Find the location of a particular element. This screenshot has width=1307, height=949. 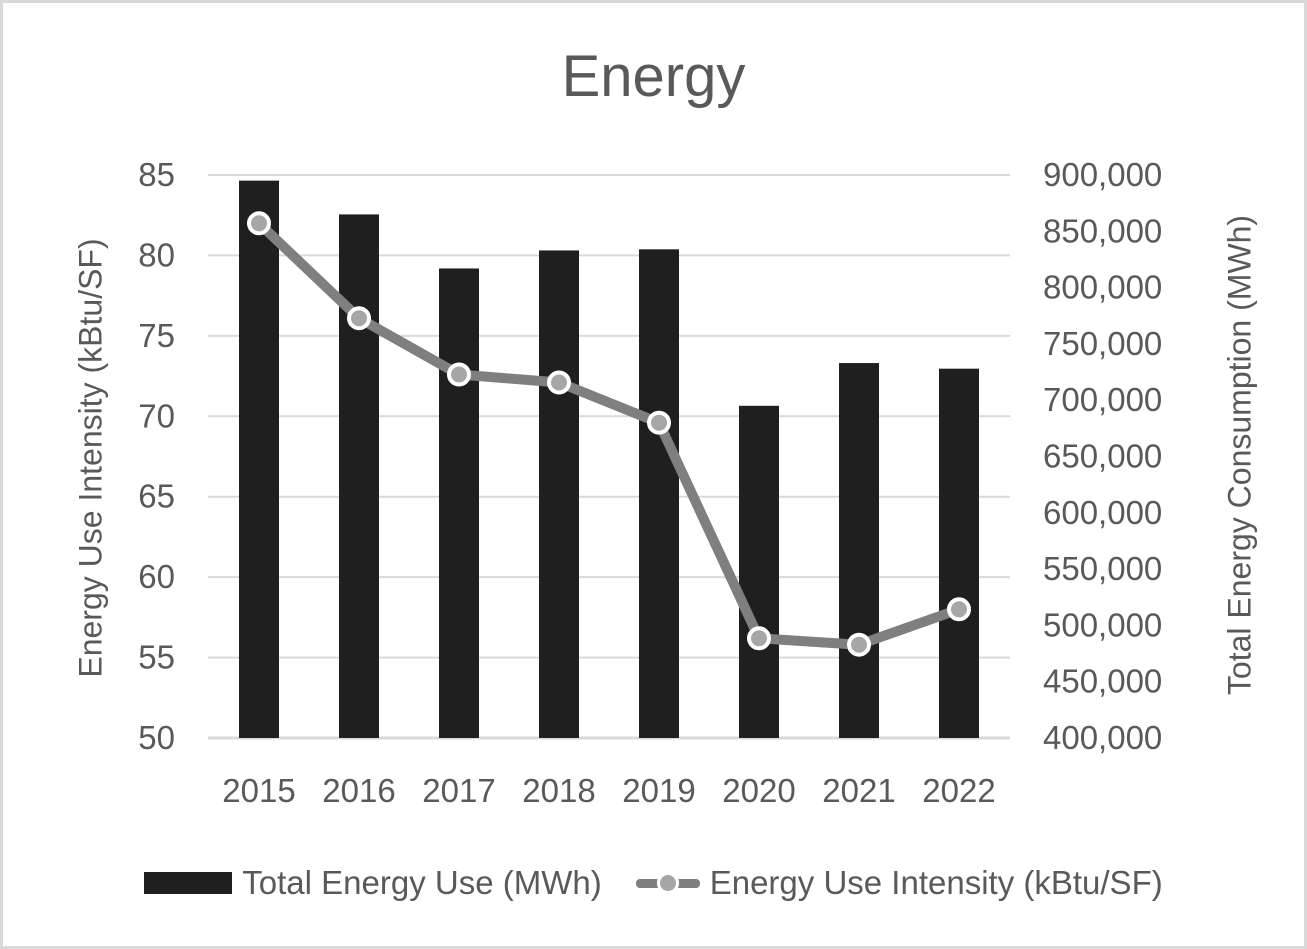

right-axis-tick-label: 700,000 is located at coordinates (1102, 399).